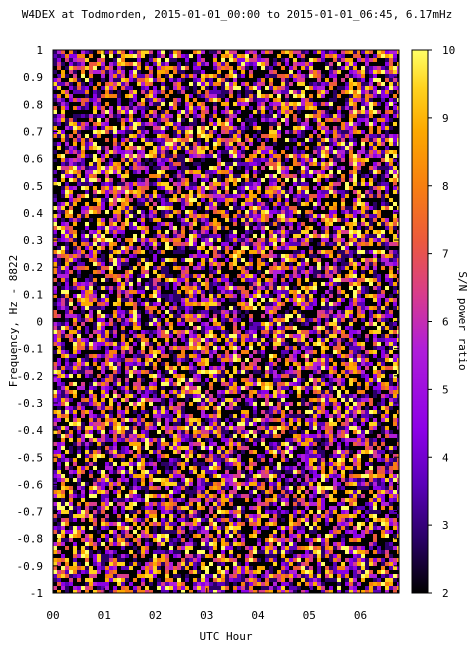 The width and height of the screenshot is (474, 657). What do you see at coordinates (30, 539) in the screenshot?
I see `y-tick-label: -0.8` at bounding box center [30, 539].